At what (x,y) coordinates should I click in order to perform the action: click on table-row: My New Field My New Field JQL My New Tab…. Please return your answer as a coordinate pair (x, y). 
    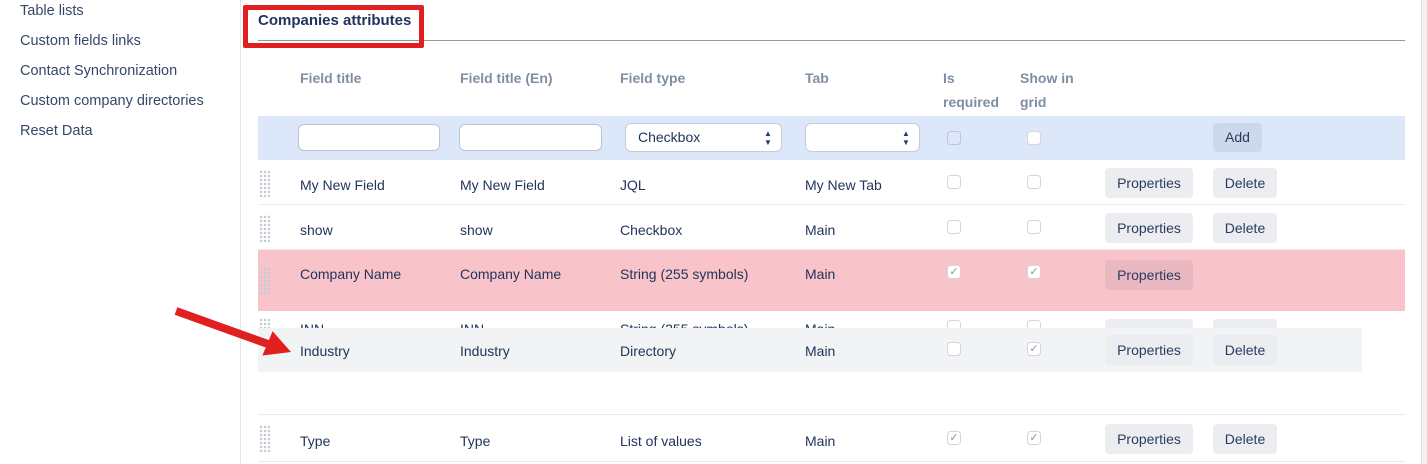
    Looking at the image, I should click on (831, 182).